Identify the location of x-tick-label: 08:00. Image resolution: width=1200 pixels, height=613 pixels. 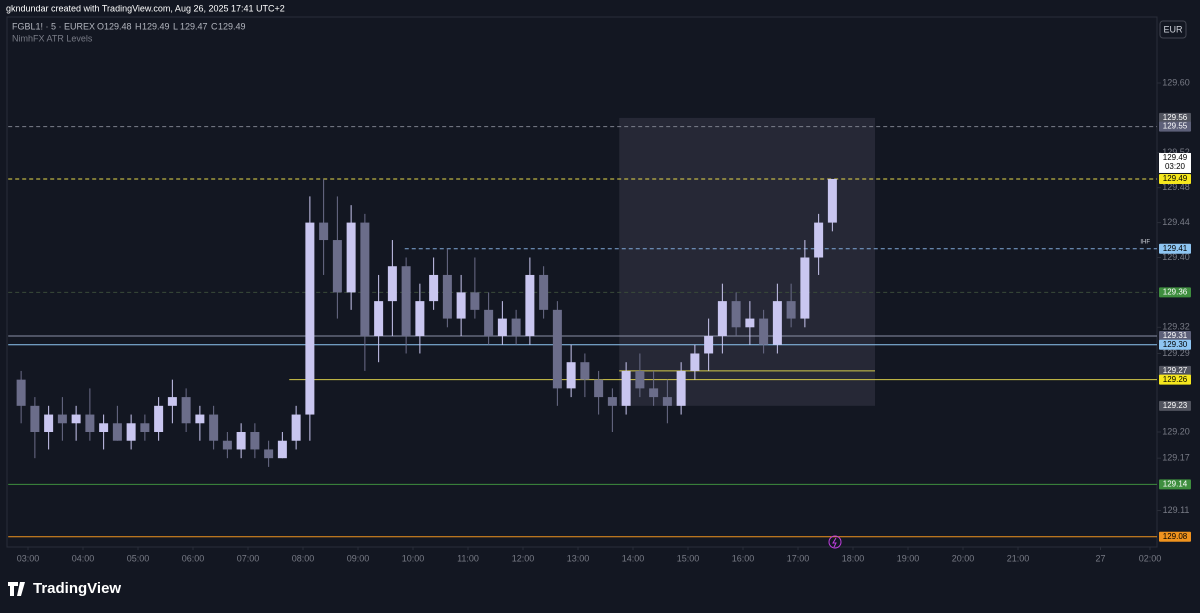
(303, 558).